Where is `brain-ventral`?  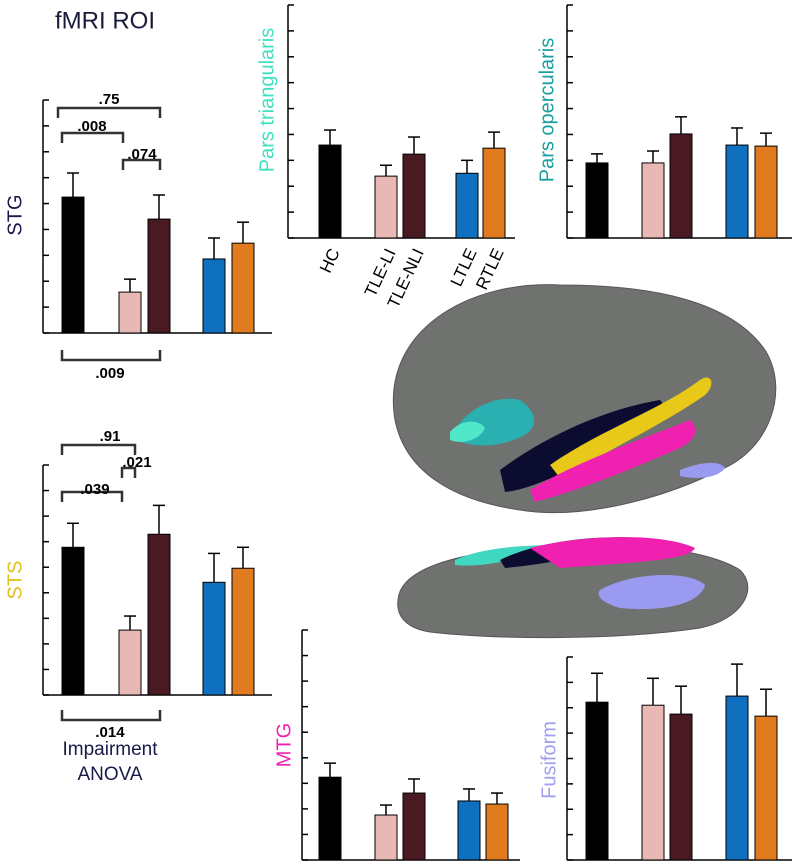 brain-ventral is located at coordinates (573, 588).